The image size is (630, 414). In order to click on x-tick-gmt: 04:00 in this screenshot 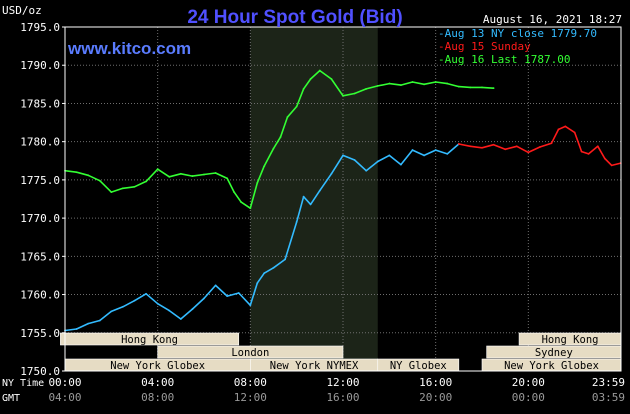, I will do `click(64, 397)`.